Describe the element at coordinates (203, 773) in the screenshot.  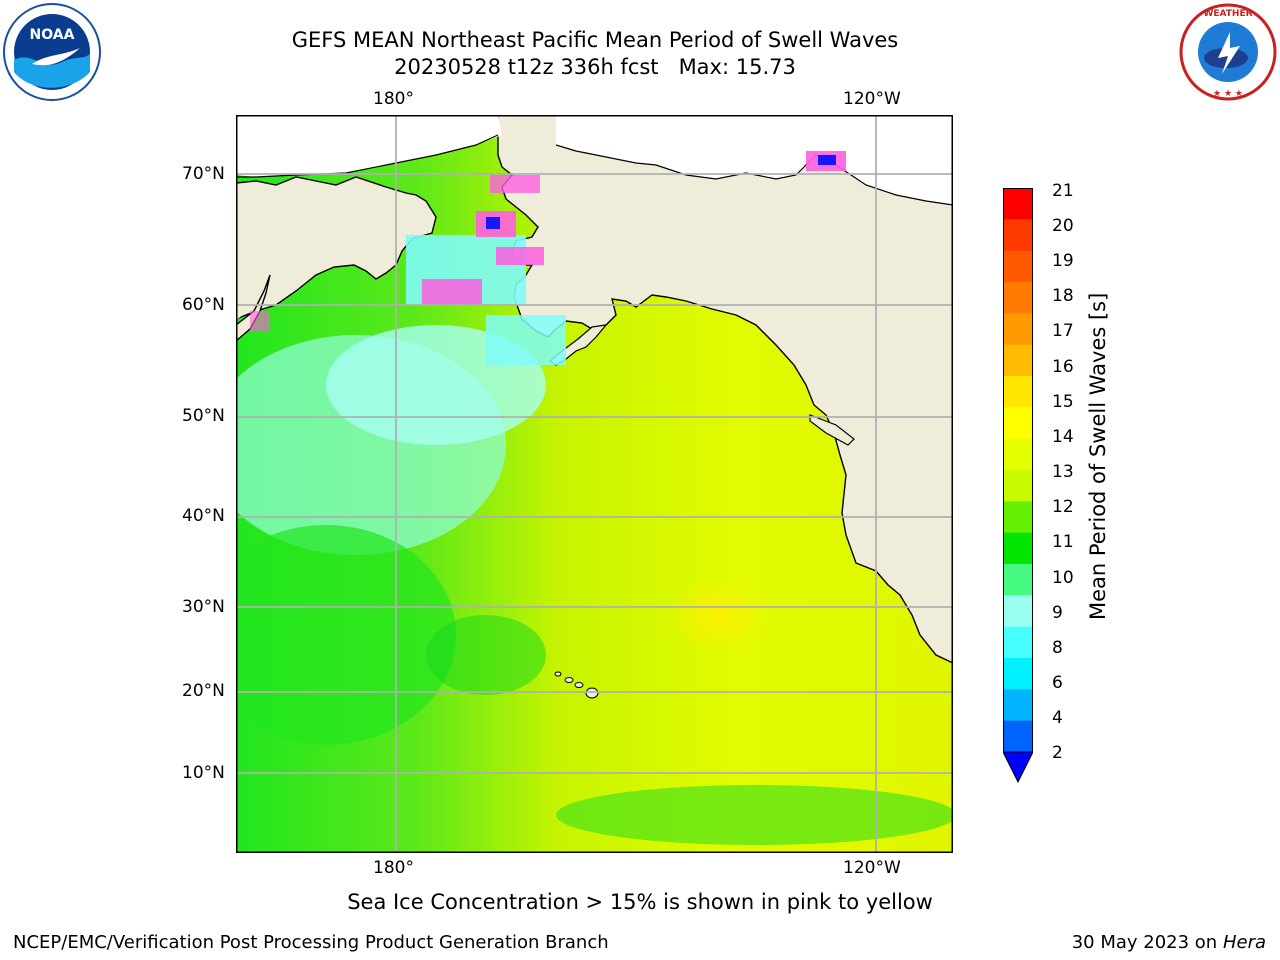
I see `lat-label-10n: 10°N` at that location.